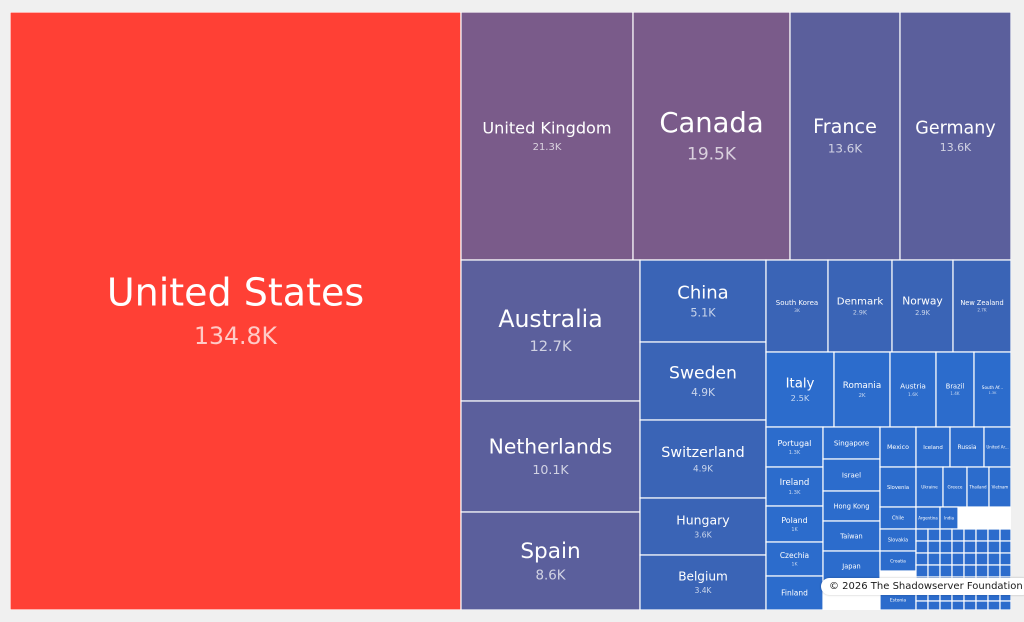 The image size is (1024, 622). I want to click on tile-label: Germany, so click(955, 128).